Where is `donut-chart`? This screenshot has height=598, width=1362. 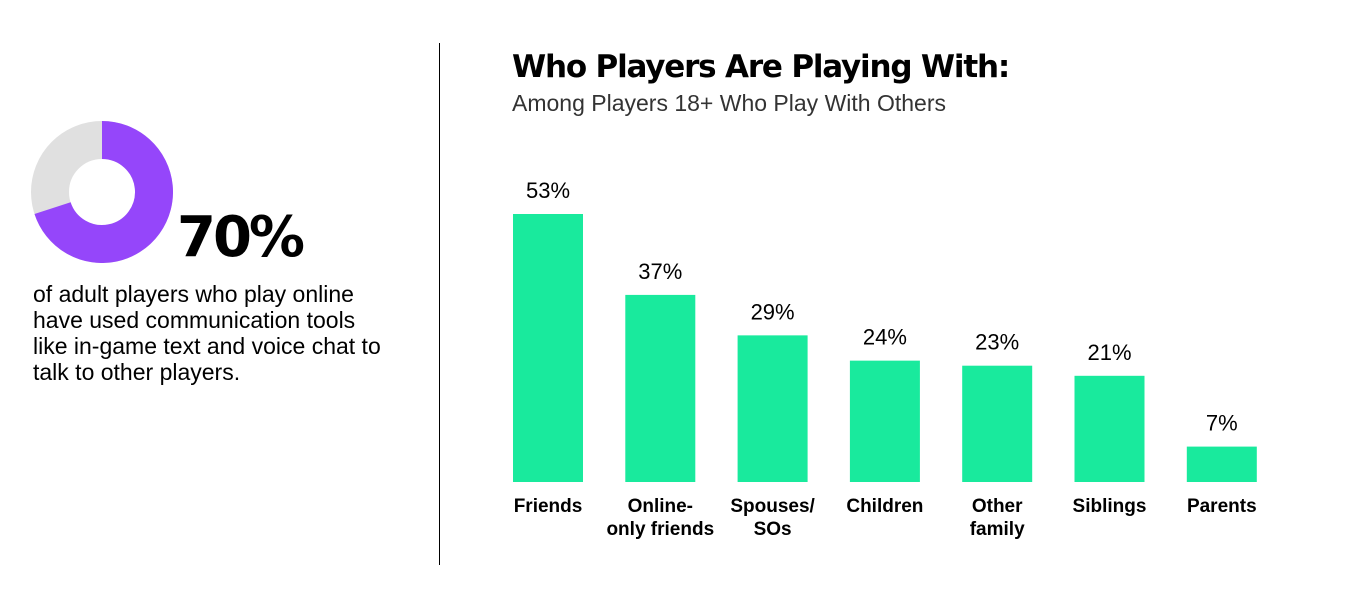
donut-chart is located at coordinates (102, 192).